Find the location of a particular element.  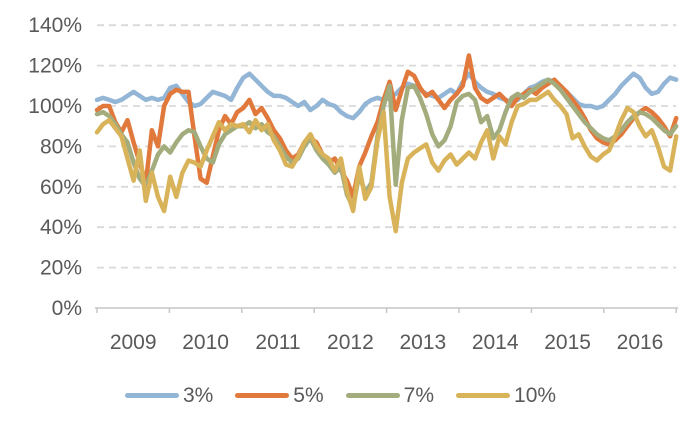

legend-swatch-5% is located at coordinates (262, 395).